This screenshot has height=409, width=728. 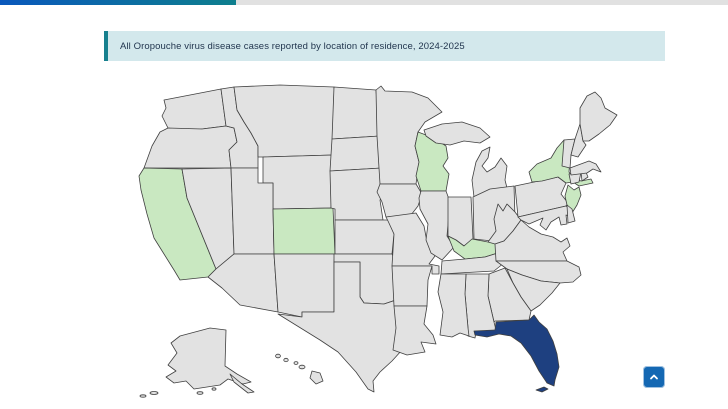 I want to click on state-MS, so click(x=453, y=305).